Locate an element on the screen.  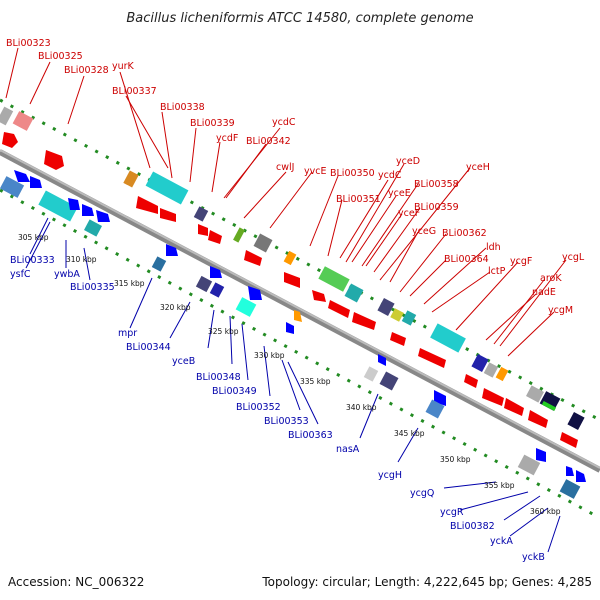
tick-label: 345 kbp is located at coordinates (409, 433).